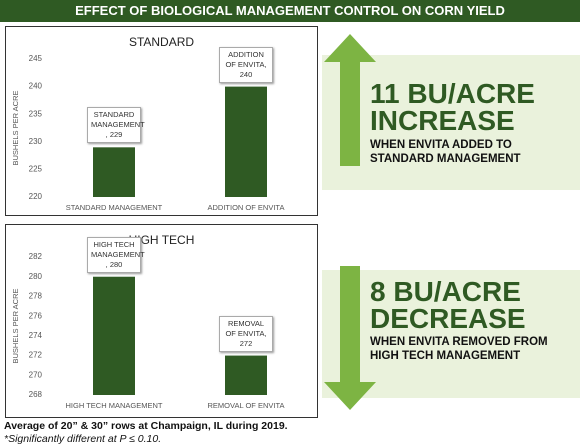  Describe the element at coordinates (83, 439) in the screenshot. I see `footer-significance: *Significantly different at P ≤ 0.10.` at that location.